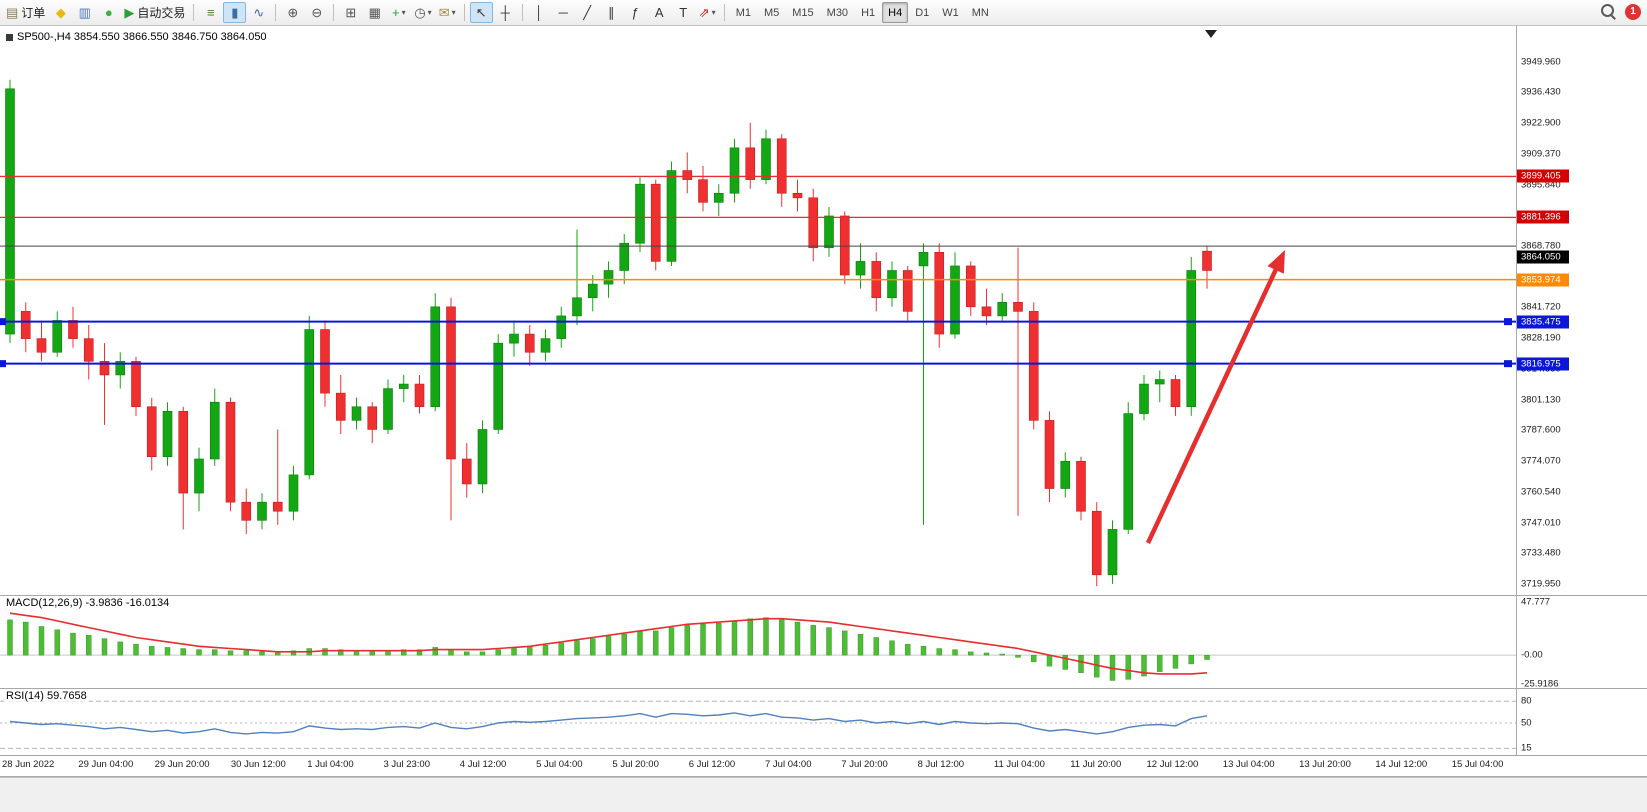 This screenshot has height=812, width=1647. I want to click on fibonacci-button: ƒ, so click(635, 12).